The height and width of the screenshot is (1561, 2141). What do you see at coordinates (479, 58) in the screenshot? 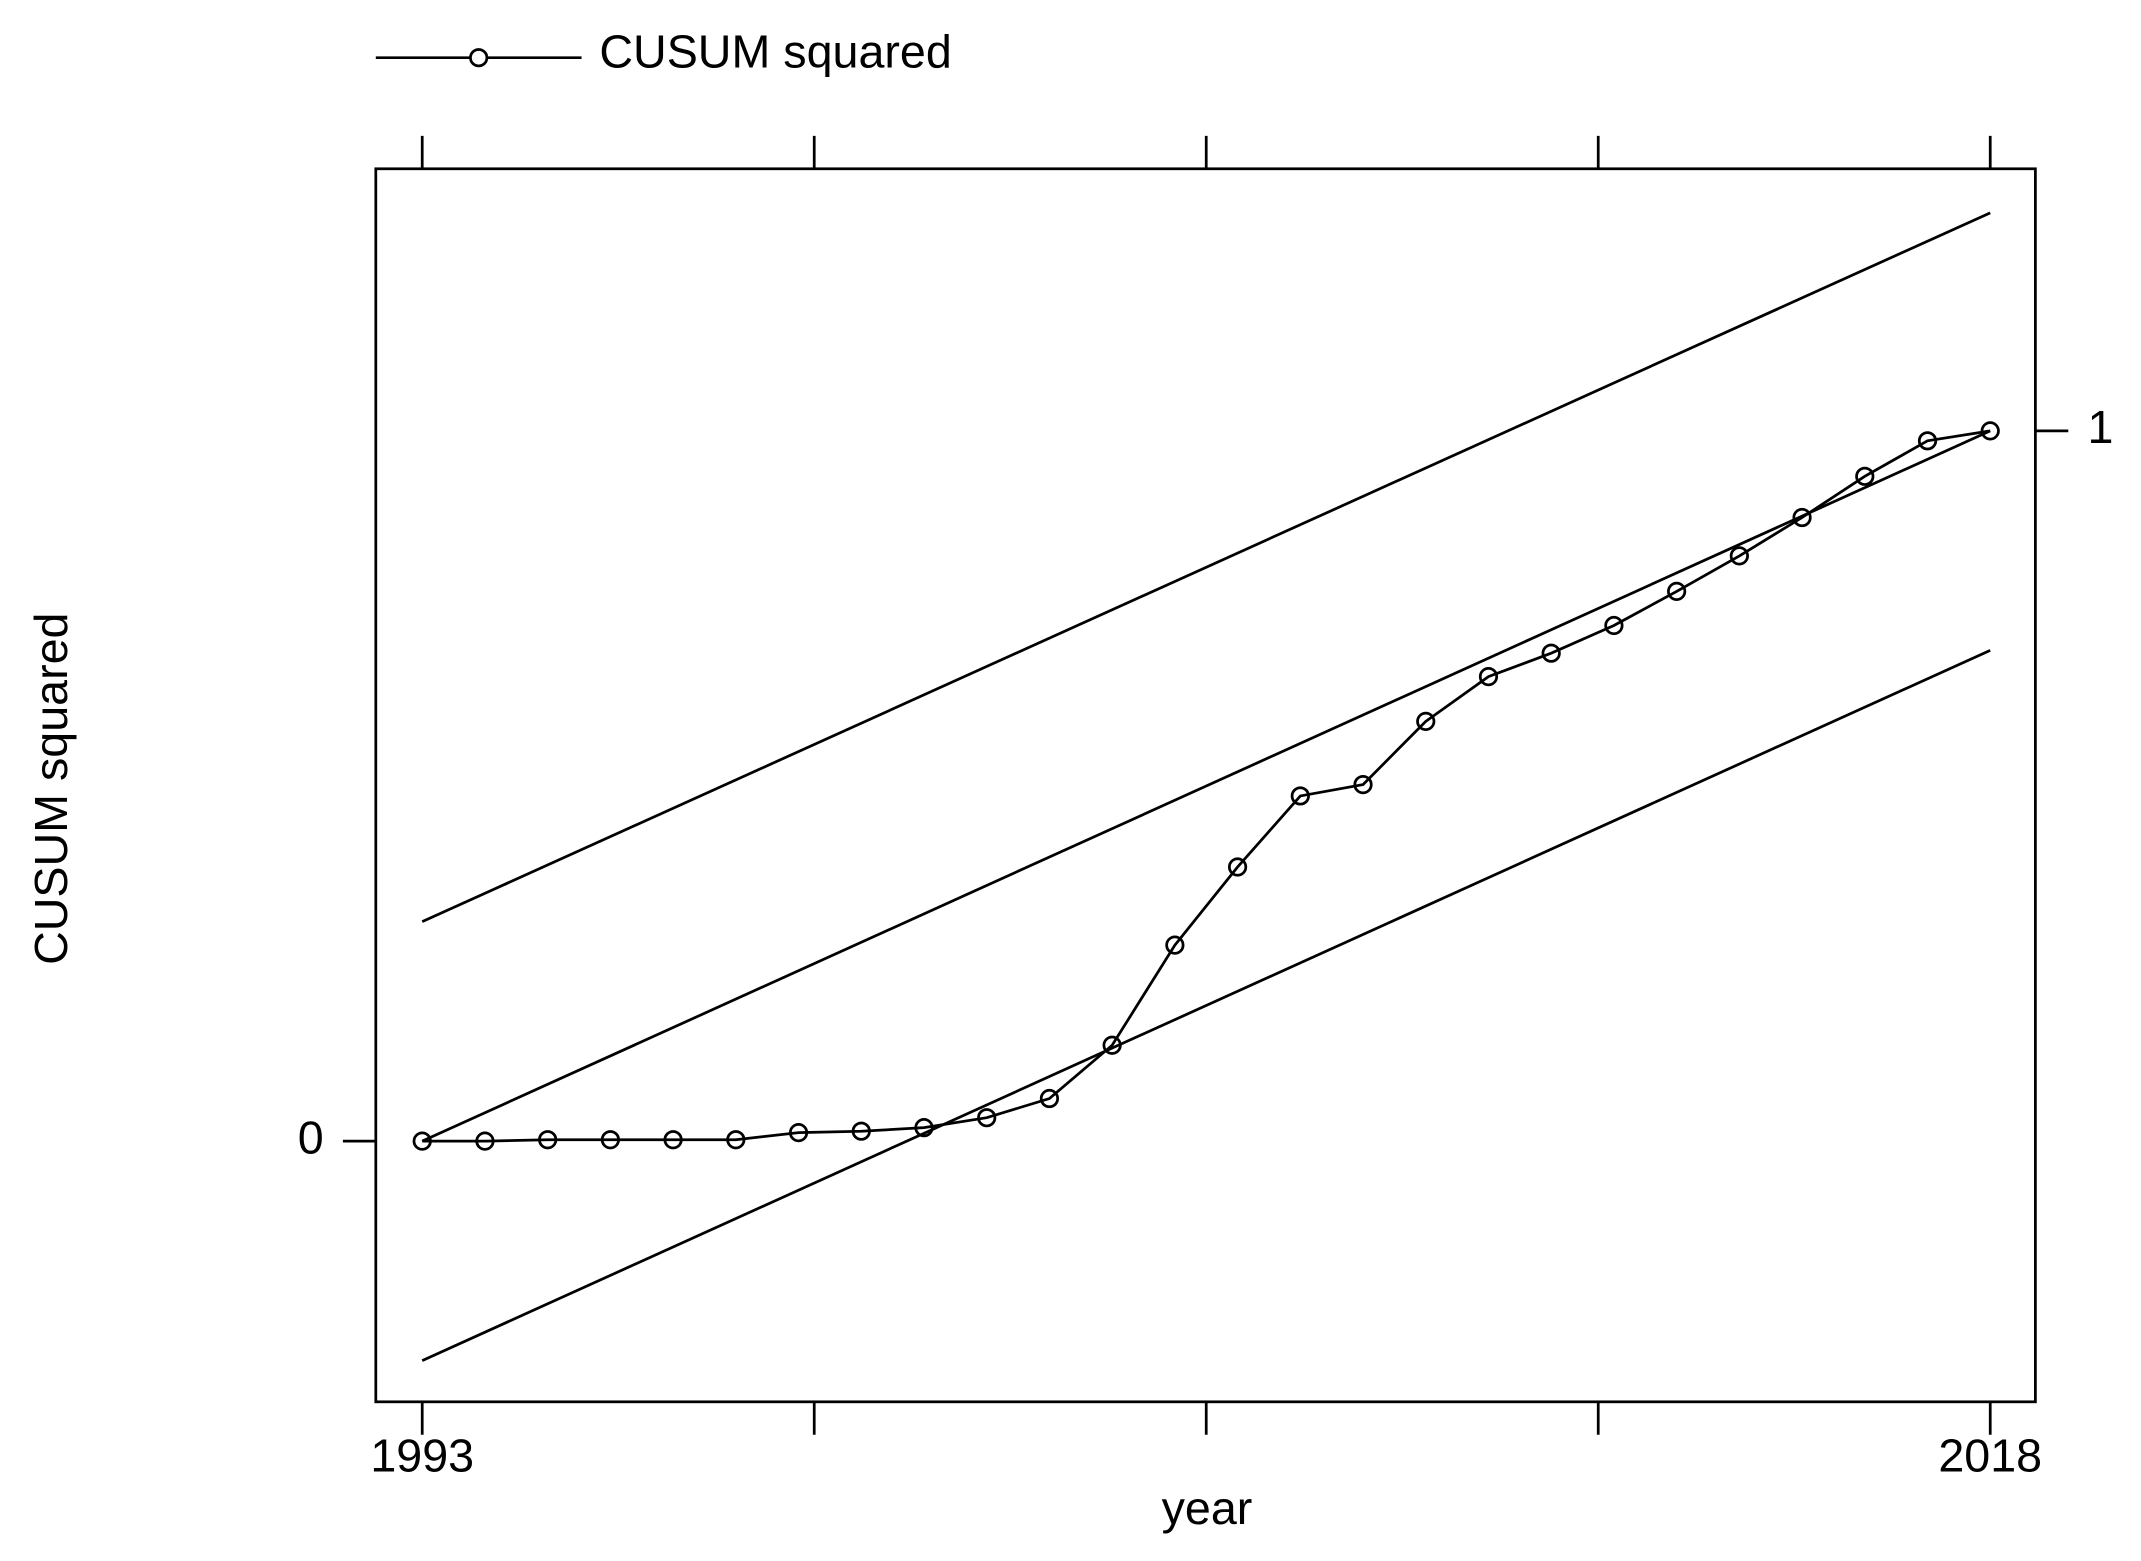
I see `legend-marker` at bounding box center [479, 58].